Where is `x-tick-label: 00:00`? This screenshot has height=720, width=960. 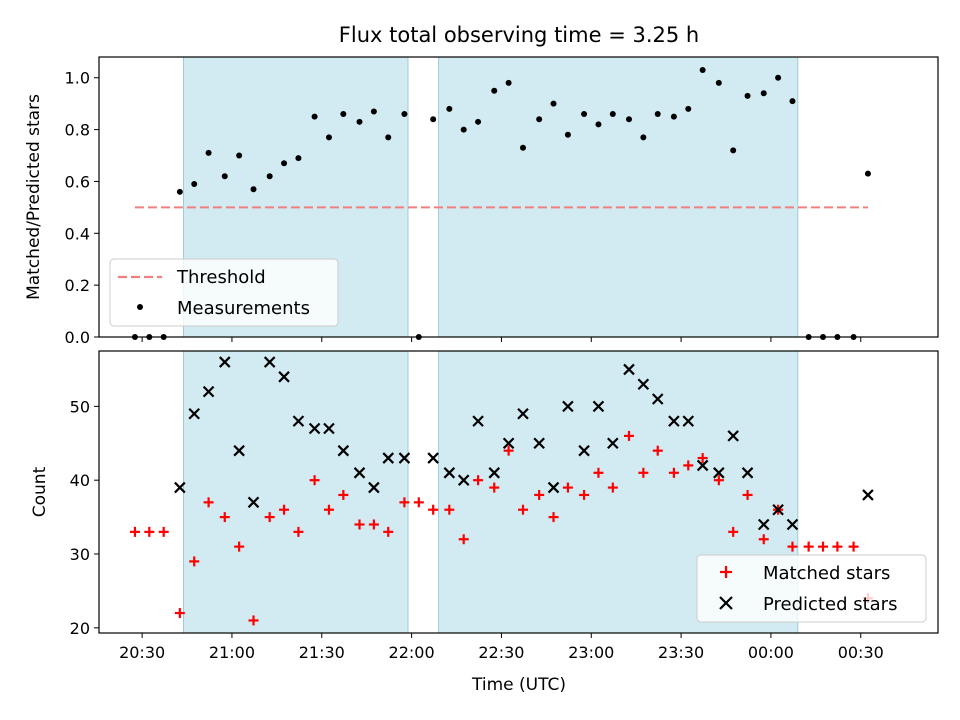
x-tick-label: 00:00 is located at coordinates (771, 652).